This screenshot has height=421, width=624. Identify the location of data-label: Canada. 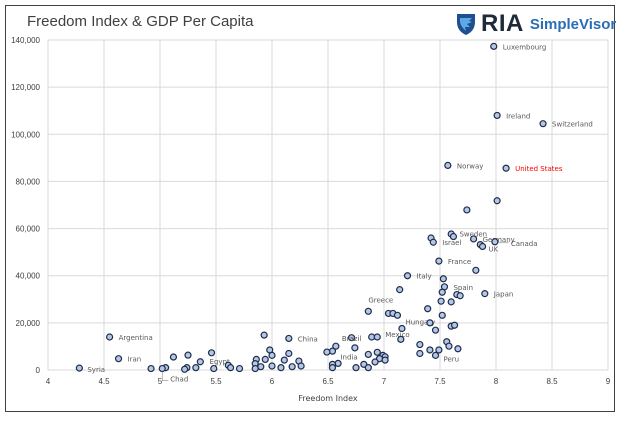
(524, 244).